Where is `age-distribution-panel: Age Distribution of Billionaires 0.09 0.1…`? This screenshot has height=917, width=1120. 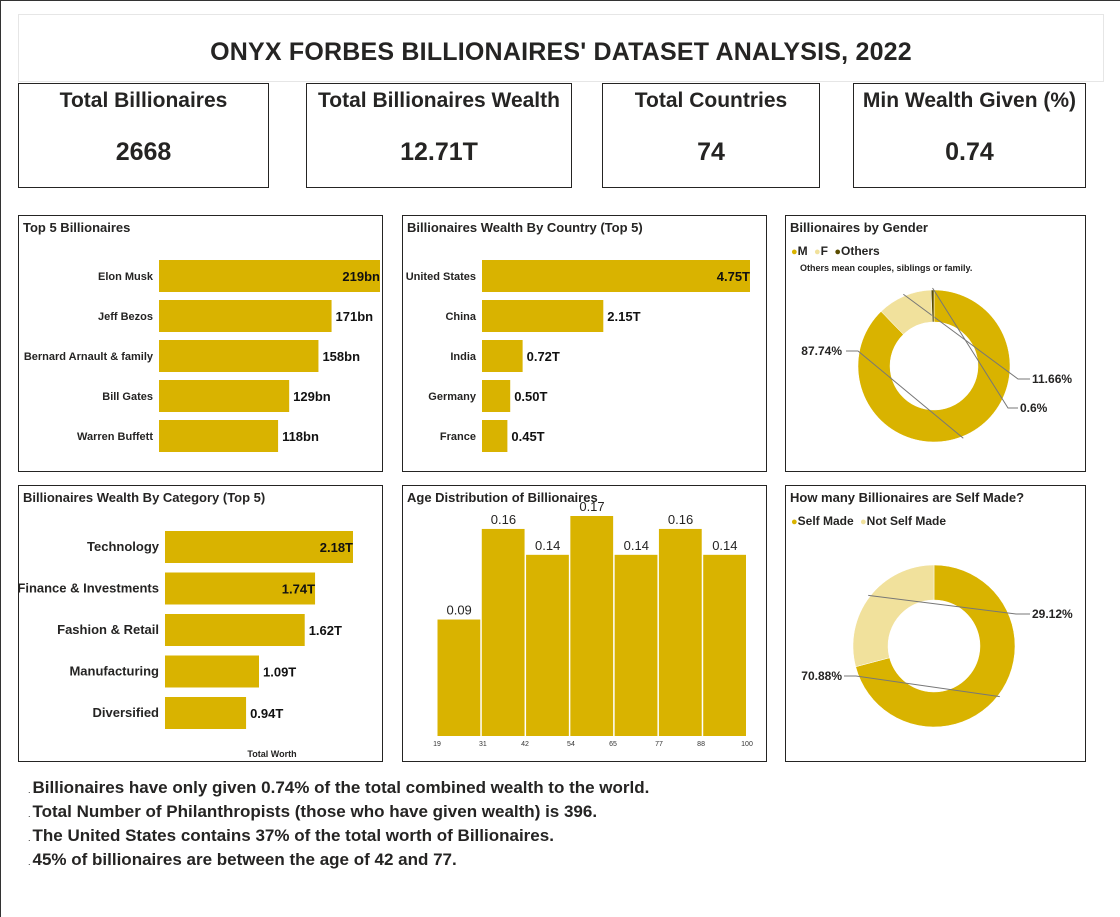
age-distribution-panel: Age Distribution of Billionaires 0.09 0.1… is located at coordinates (584, 623).